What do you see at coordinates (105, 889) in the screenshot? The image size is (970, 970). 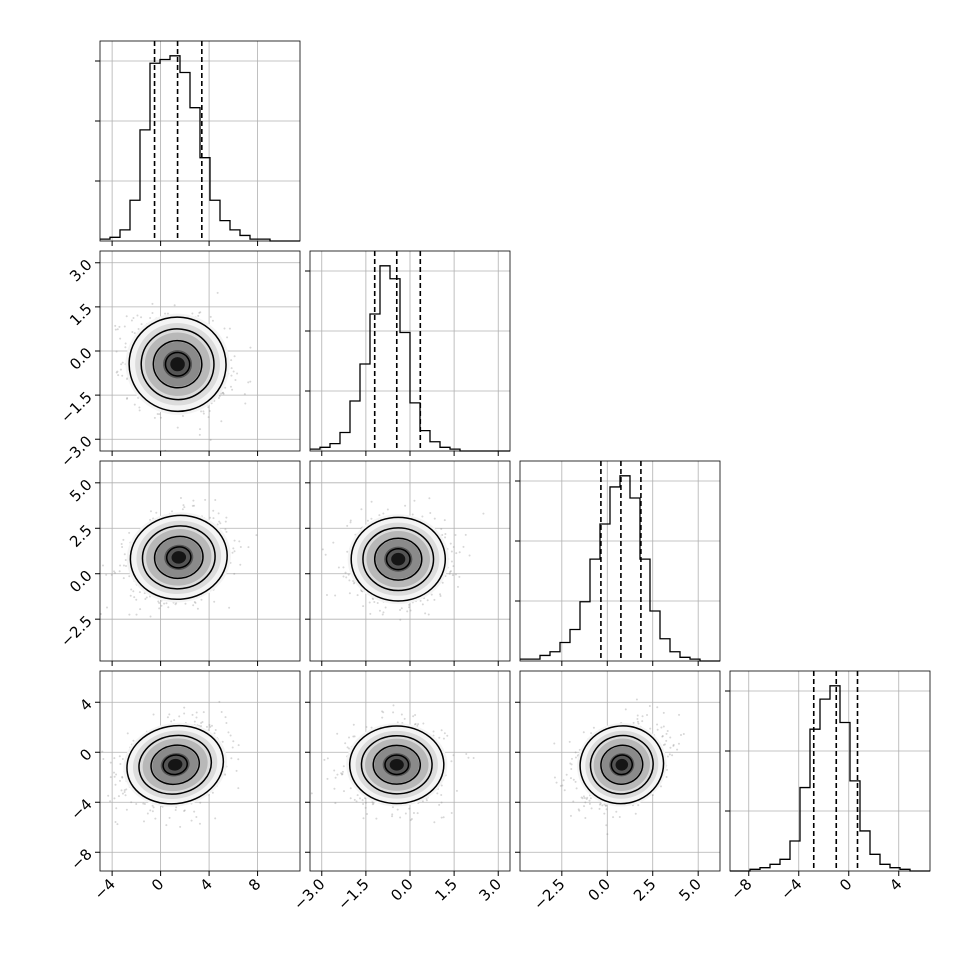 I see `x-tick-label: −4` at bounding box center [105, 889].